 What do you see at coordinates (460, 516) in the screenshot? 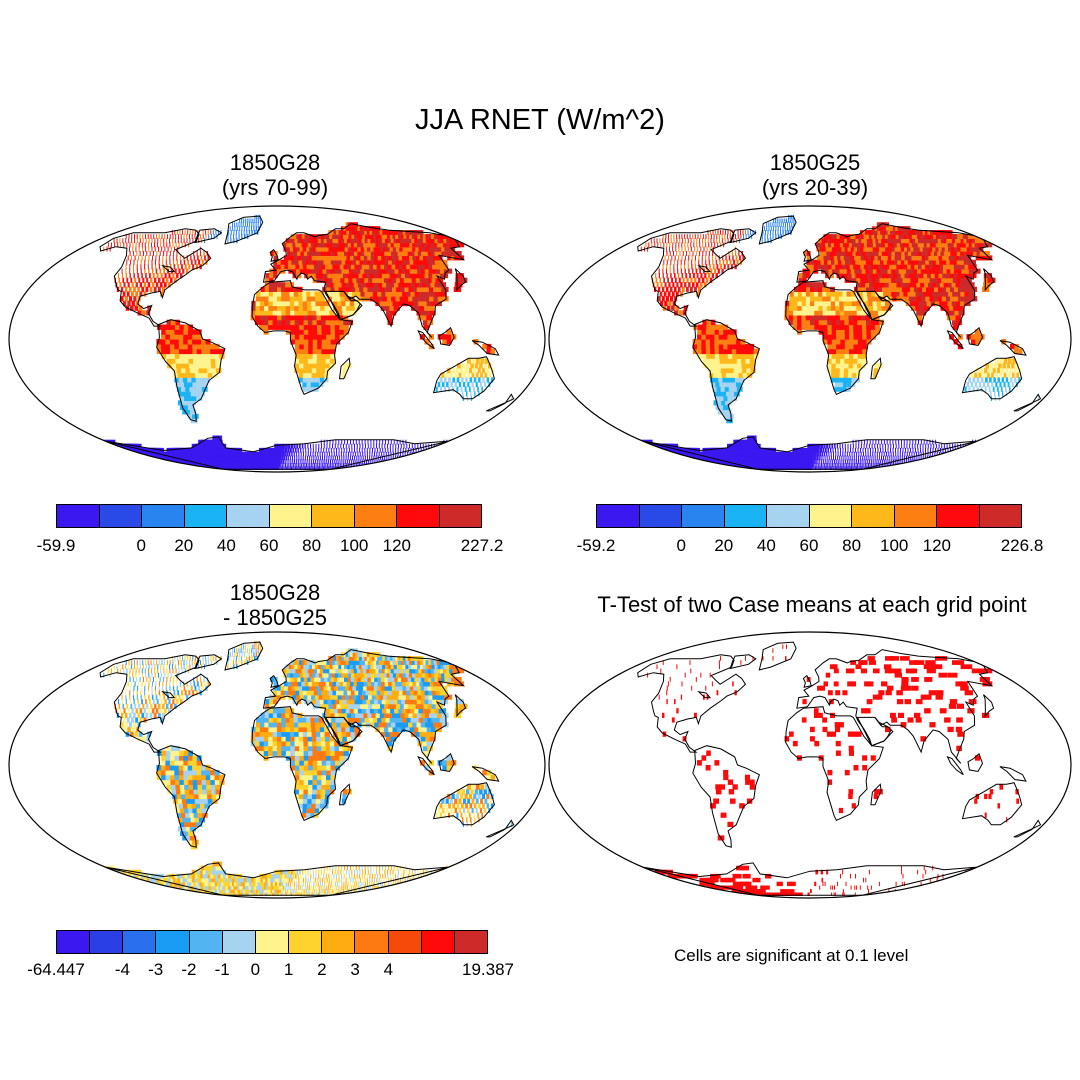
I see `colorbar-swatch` at bounding box center [460, 516].